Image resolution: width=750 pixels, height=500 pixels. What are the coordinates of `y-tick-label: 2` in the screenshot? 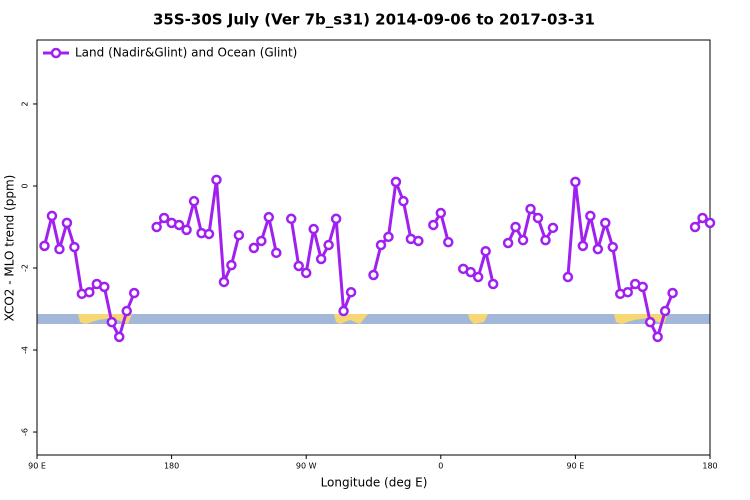 It's located at (25, 103).